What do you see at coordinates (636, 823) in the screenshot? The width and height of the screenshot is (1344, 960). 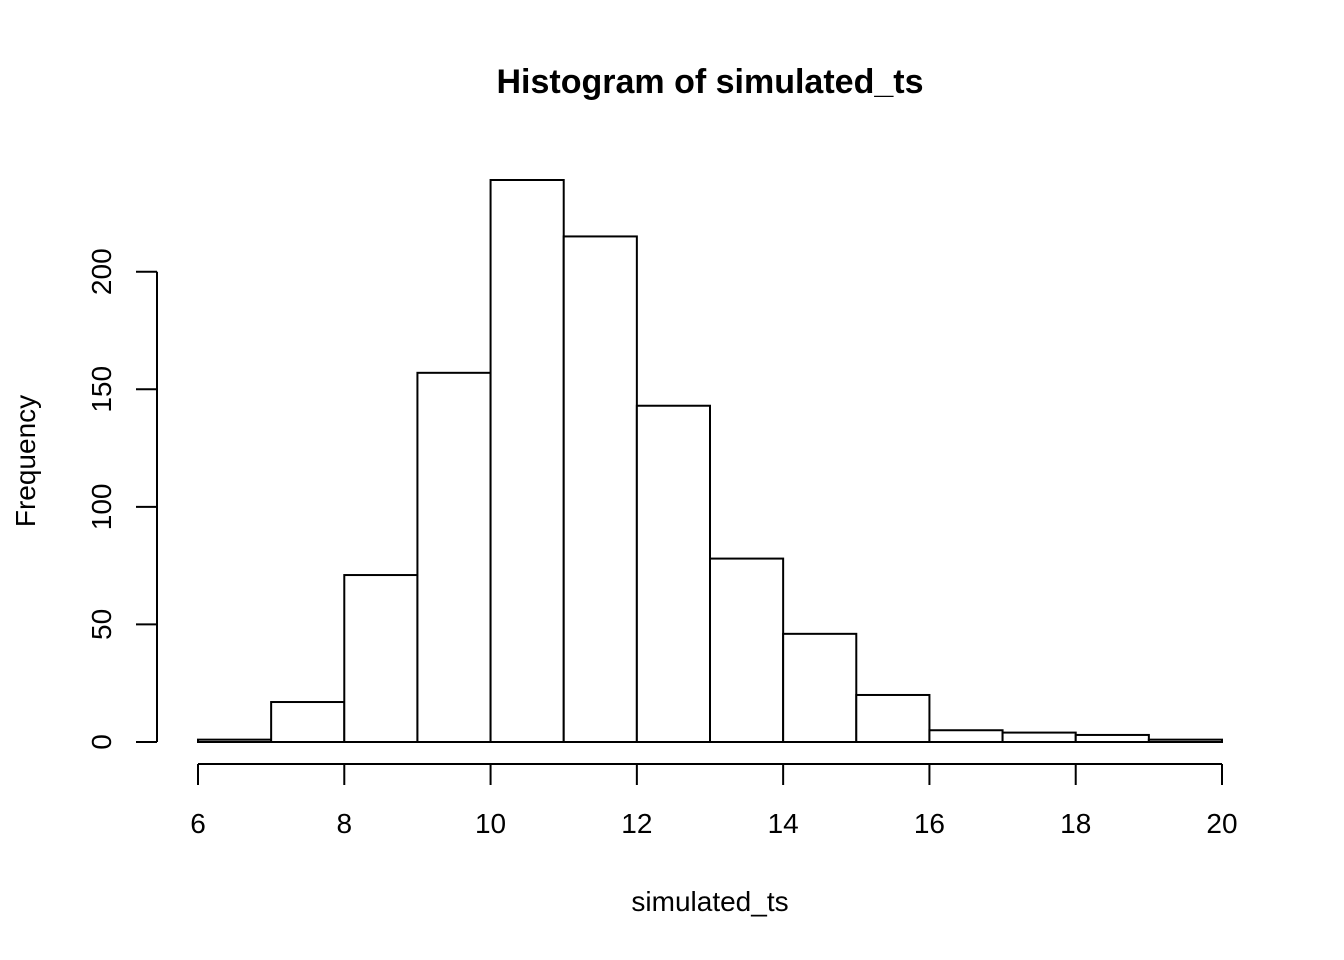 I see `x-tick-label: 12` at bounding box center [636, 823].